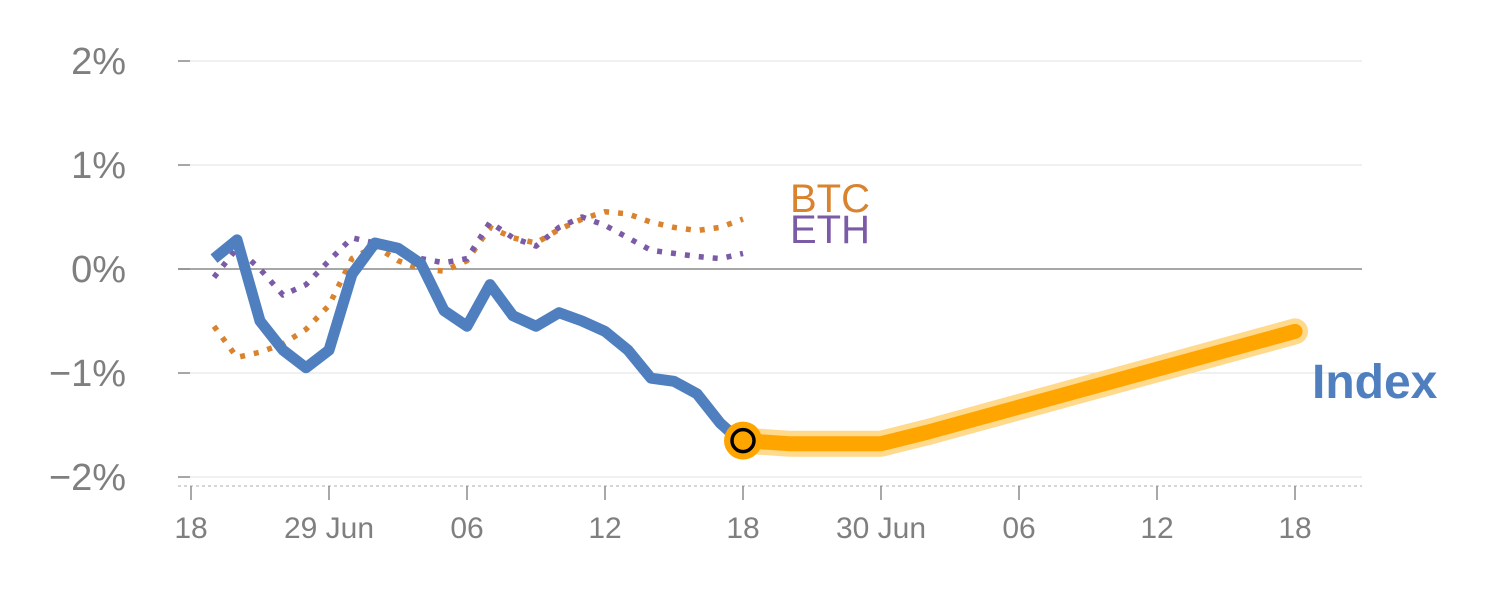 The image size is (1500, 600). Describe the element at coordinates (881, 528) in the screenshot. I see `x-tick-label: 30 Jun` at that location.